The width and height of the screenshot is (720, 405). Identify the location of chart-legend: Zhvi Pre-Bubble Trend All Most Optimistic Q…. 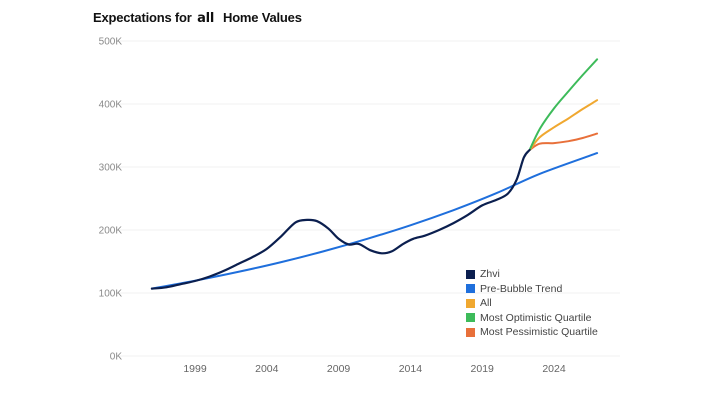
(532, 303).